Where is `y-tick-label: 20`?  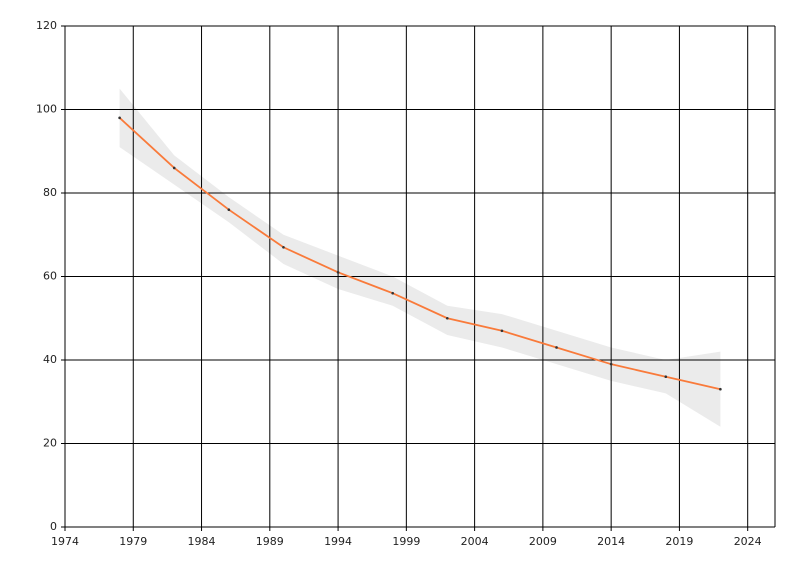 y-tick-label: 20 is located at coordinates (50, 443).